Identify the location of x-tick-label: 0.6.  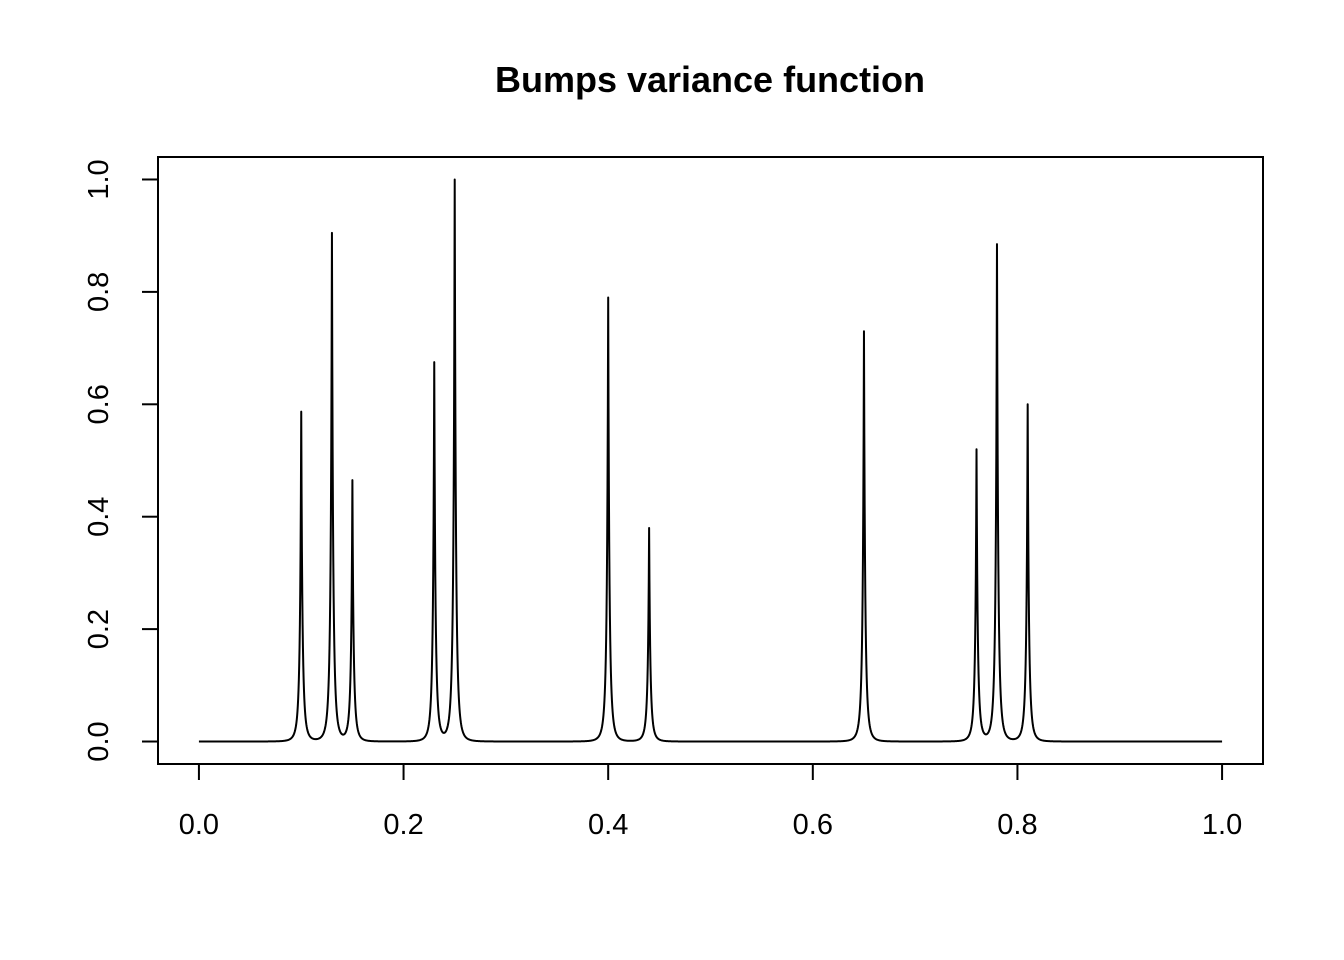
(813, 825).